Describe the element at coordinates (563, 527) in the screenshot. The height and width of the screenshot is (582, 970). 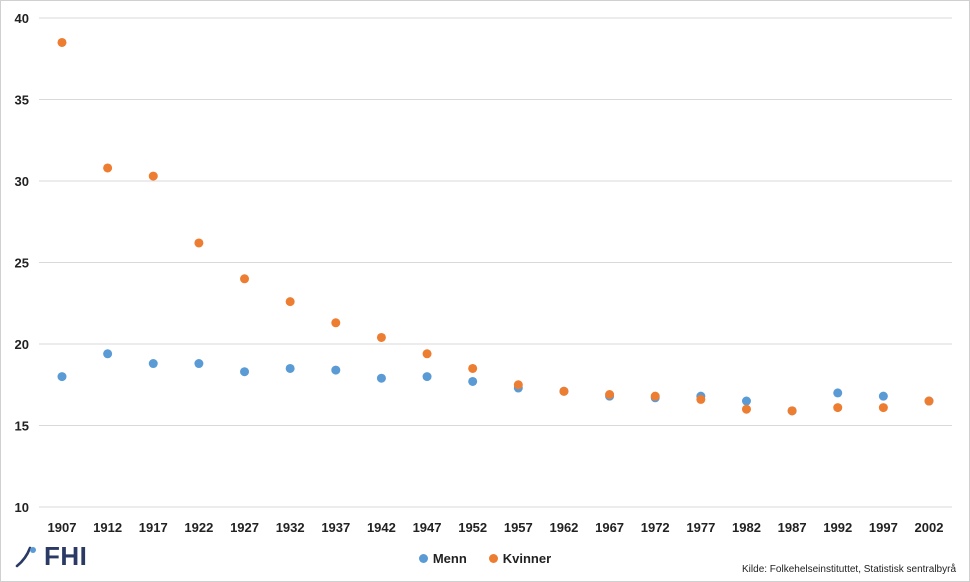
I see `x-tick-label: 1962` at that location.